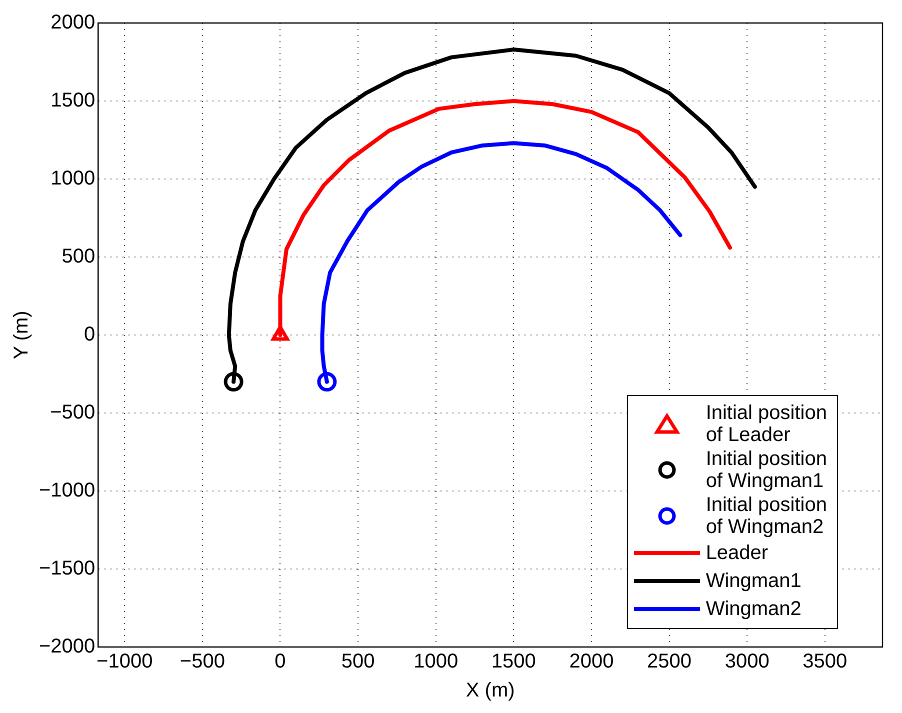 The image size is (902, 713). What do you see at coordinates (73, 101) in the screenshot?
I see `y-tick-label: 1500` at bounding box center [73, 101].